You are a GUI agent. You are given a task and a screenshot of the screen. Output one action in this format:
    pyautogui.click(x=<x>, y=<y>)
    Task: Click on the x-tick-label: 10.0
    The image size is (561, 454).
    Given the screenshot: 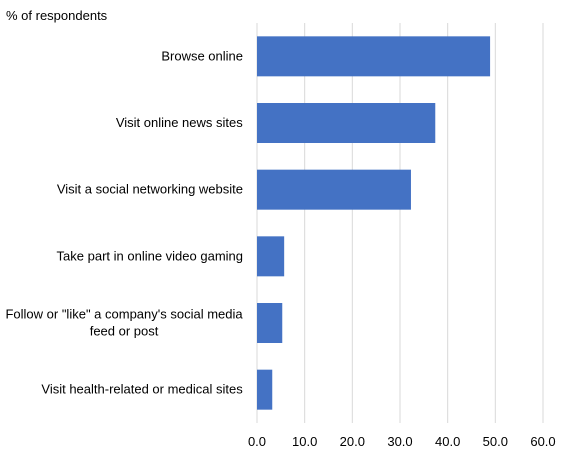 What is the action you would take?
    pyautogui.click(x=304, y=441)
    